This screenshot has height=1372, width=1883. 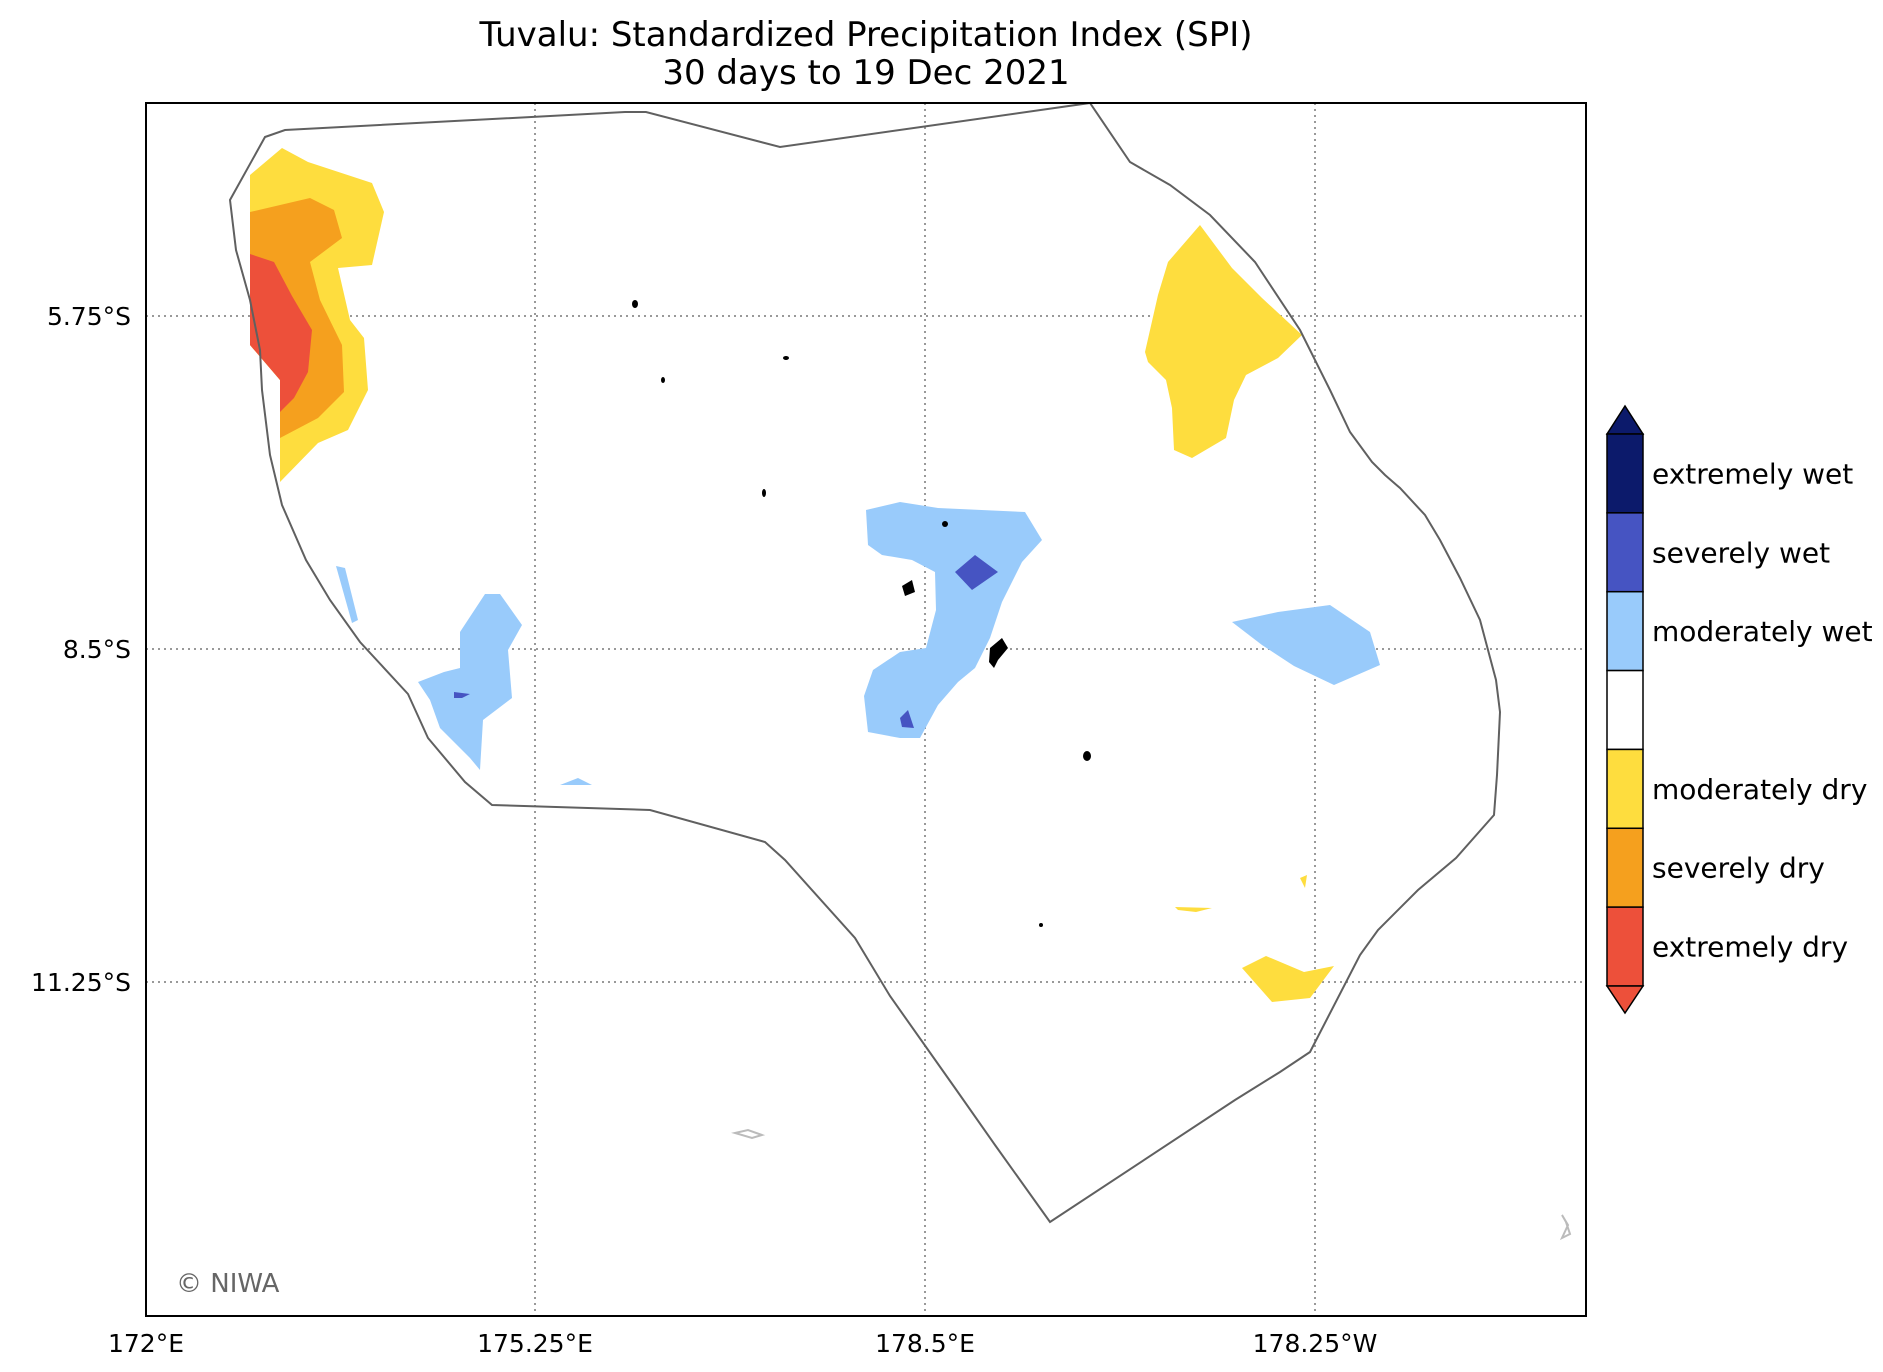 What do you see at coordinates (535, 1343) in the screenshot?
I see `x-tick-label: 175.25°E` at bounding box center [535, 1343].